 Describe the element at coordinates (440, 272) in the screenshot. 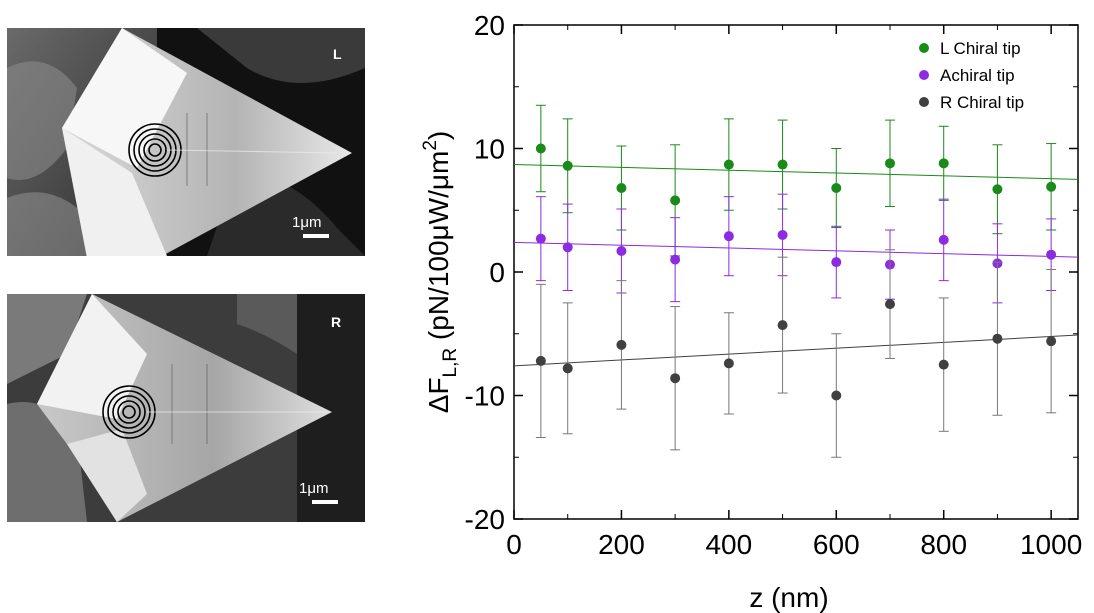

I see `y-axis-label: ΔFL,R (pN/100μW/μm2)` at that location.